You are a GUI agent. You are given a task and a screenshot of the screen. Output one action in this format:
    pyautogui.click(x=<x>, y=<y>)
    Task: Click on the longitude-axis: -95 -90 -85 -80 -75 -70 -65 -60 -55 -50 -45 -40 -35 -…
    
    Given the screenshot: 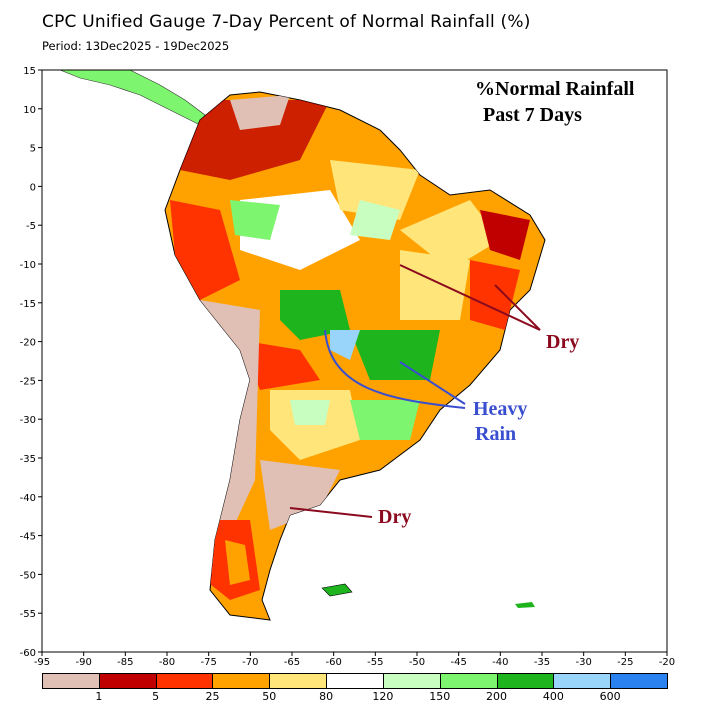 What is the action you would take?
    pyautogui.click(x=354, y=660)
    